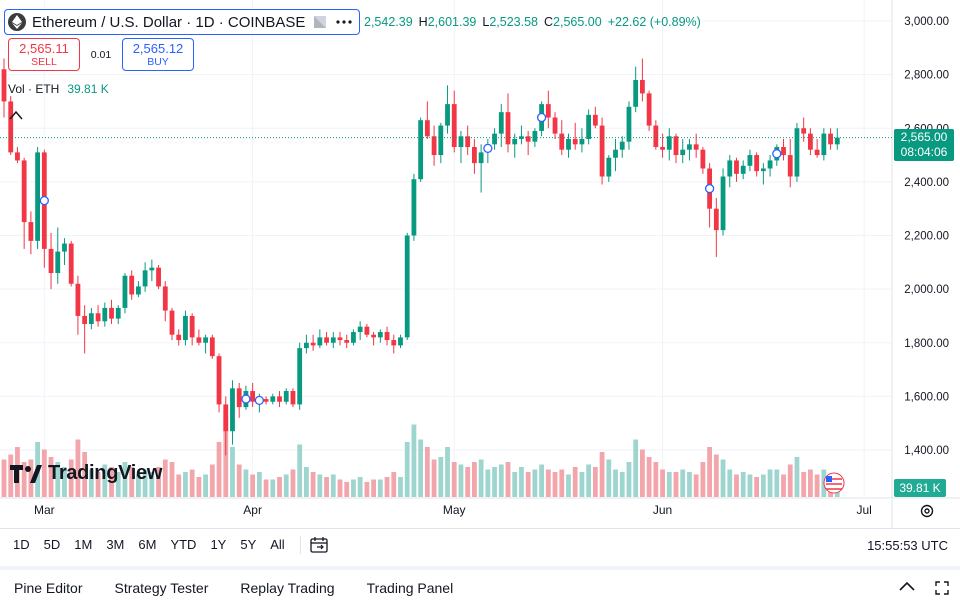  I want to click on buy-price: 2,565.12, so click(158, 48).